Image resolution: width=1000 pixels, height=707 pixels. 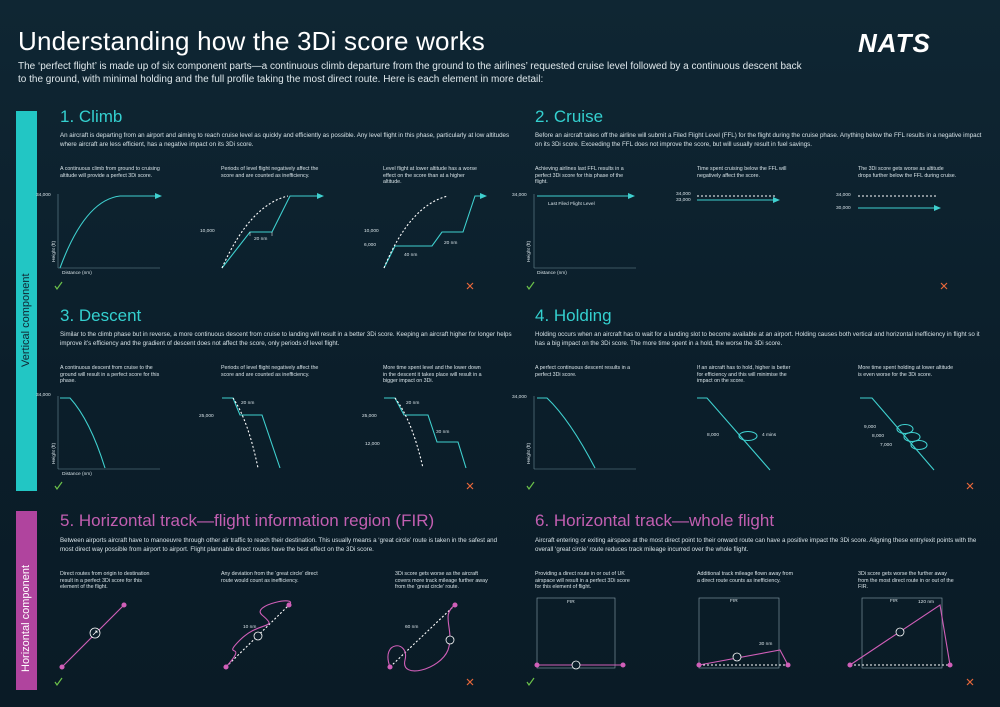 What do you see at coordinates (750, 682) in the screenshot?
I see `score-bar-whole` at bounding box center [750, 682].